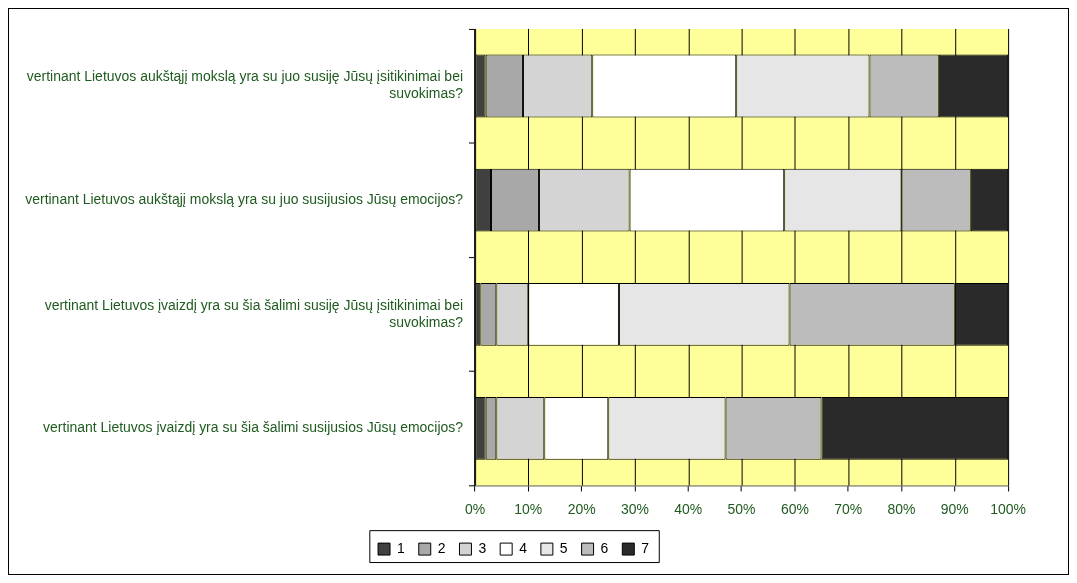  Describe the element at coordinates (848, 508) in the screenshot. I see `x-tick-label: 70%` at that location.